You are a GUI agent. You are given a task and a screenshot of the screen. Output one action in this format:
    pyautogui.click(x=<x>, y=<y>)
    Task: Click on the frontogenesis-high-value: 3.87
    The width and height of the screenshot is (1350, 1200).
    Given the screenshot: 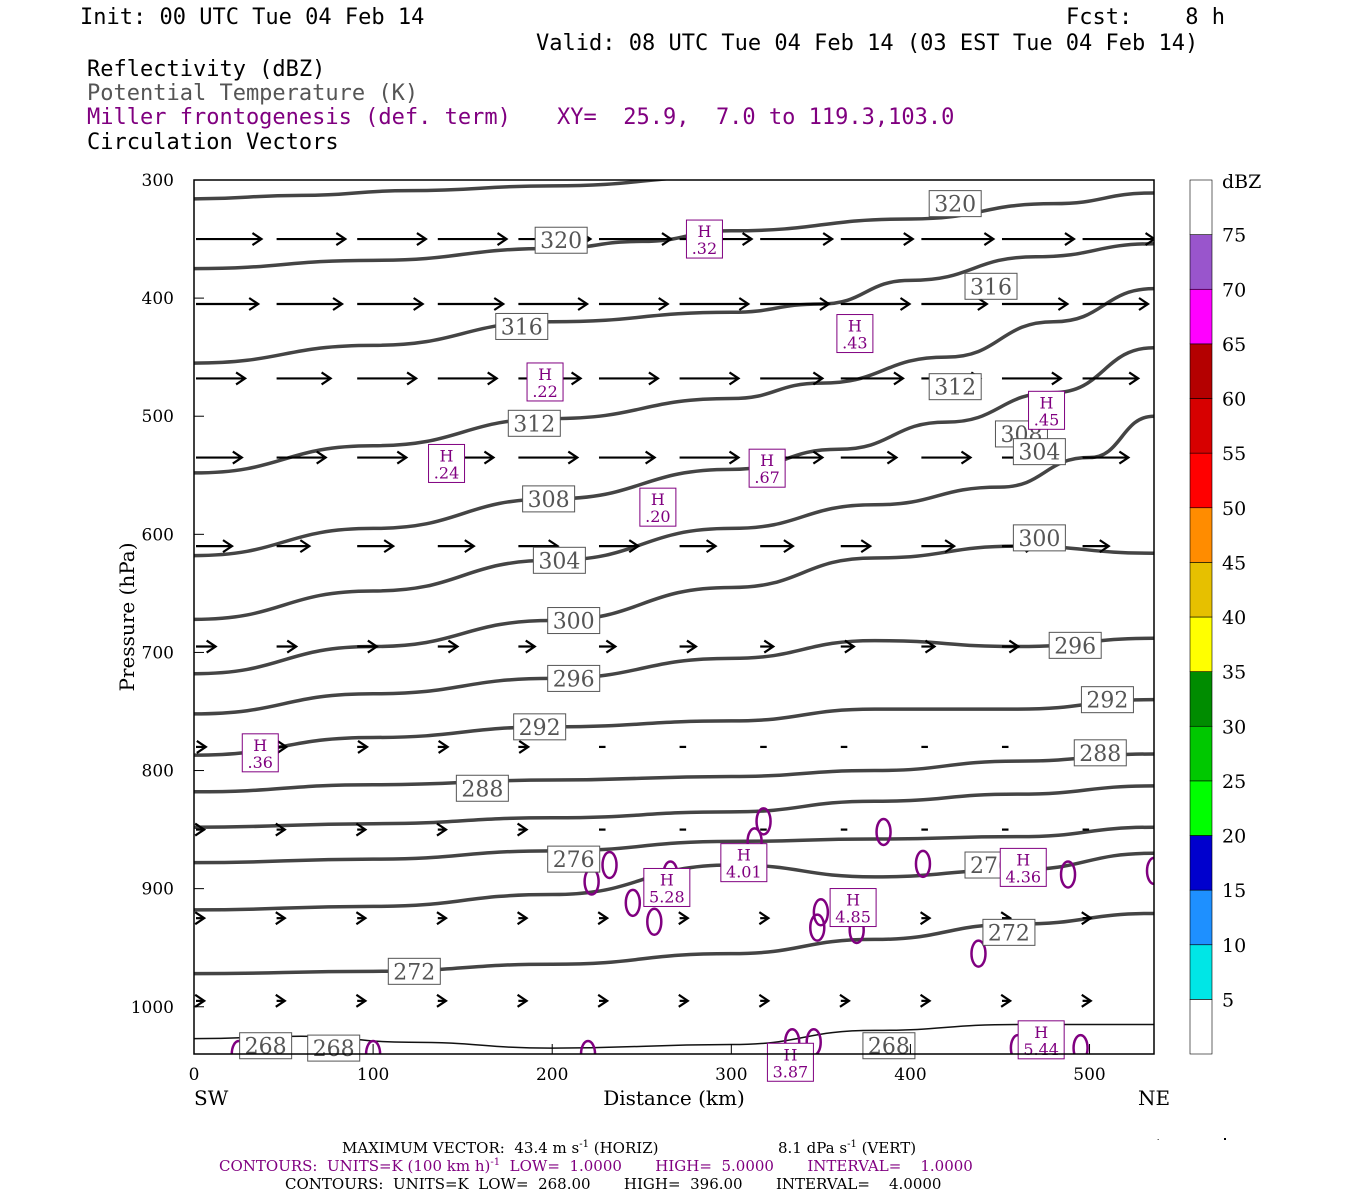 What is the action you would take?
    pyautogui.click(x=791, y=1071)
    